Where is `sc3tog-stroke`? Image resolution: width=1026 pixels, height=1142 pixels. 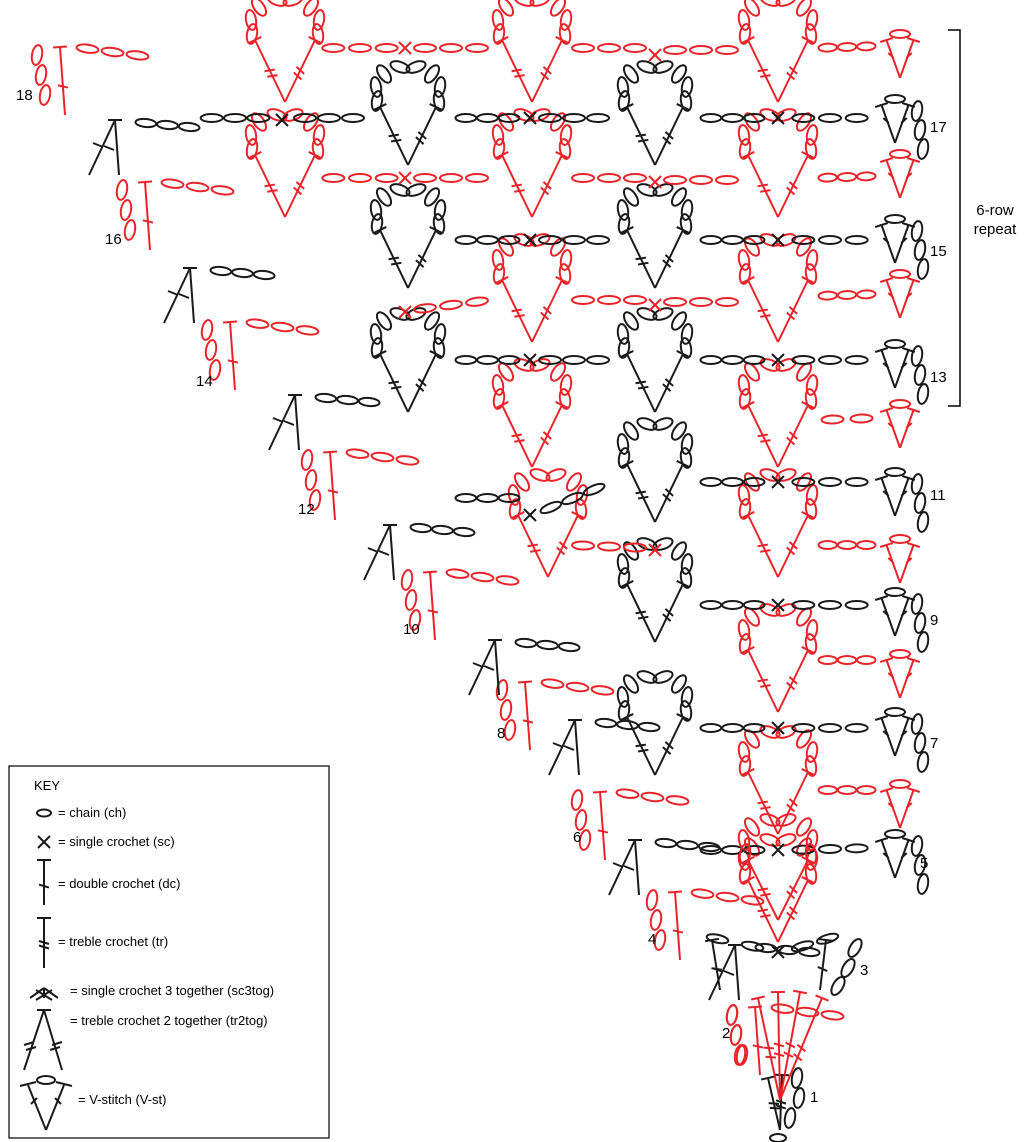
sc3tog-stroke is located at coordinates (44, 995).